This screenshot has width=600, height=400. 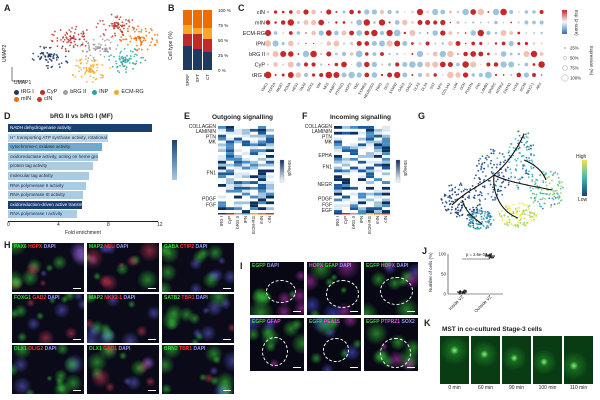 I want to click on heatmap-row-label: PTN, so click(x=327, y=137).